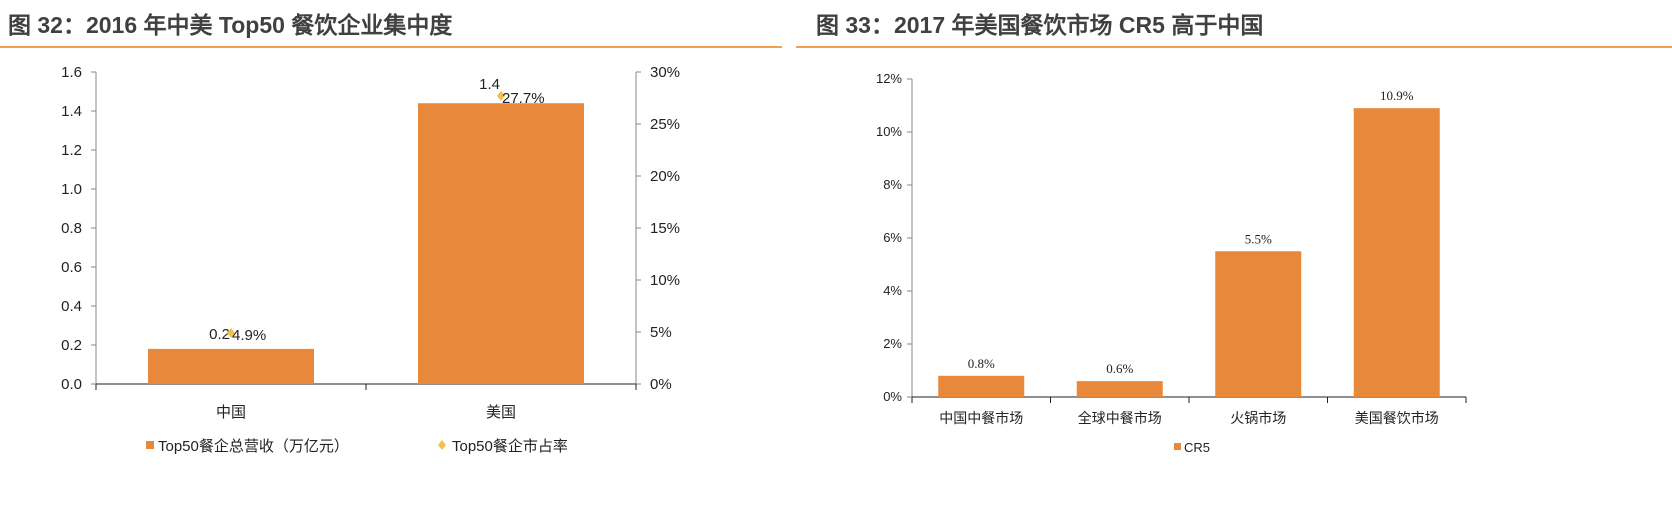 The image size is (1672, 516). Describe the element at coordinates (442, 445) in the screenshot. I see `legend-swatch-marker` at that location.